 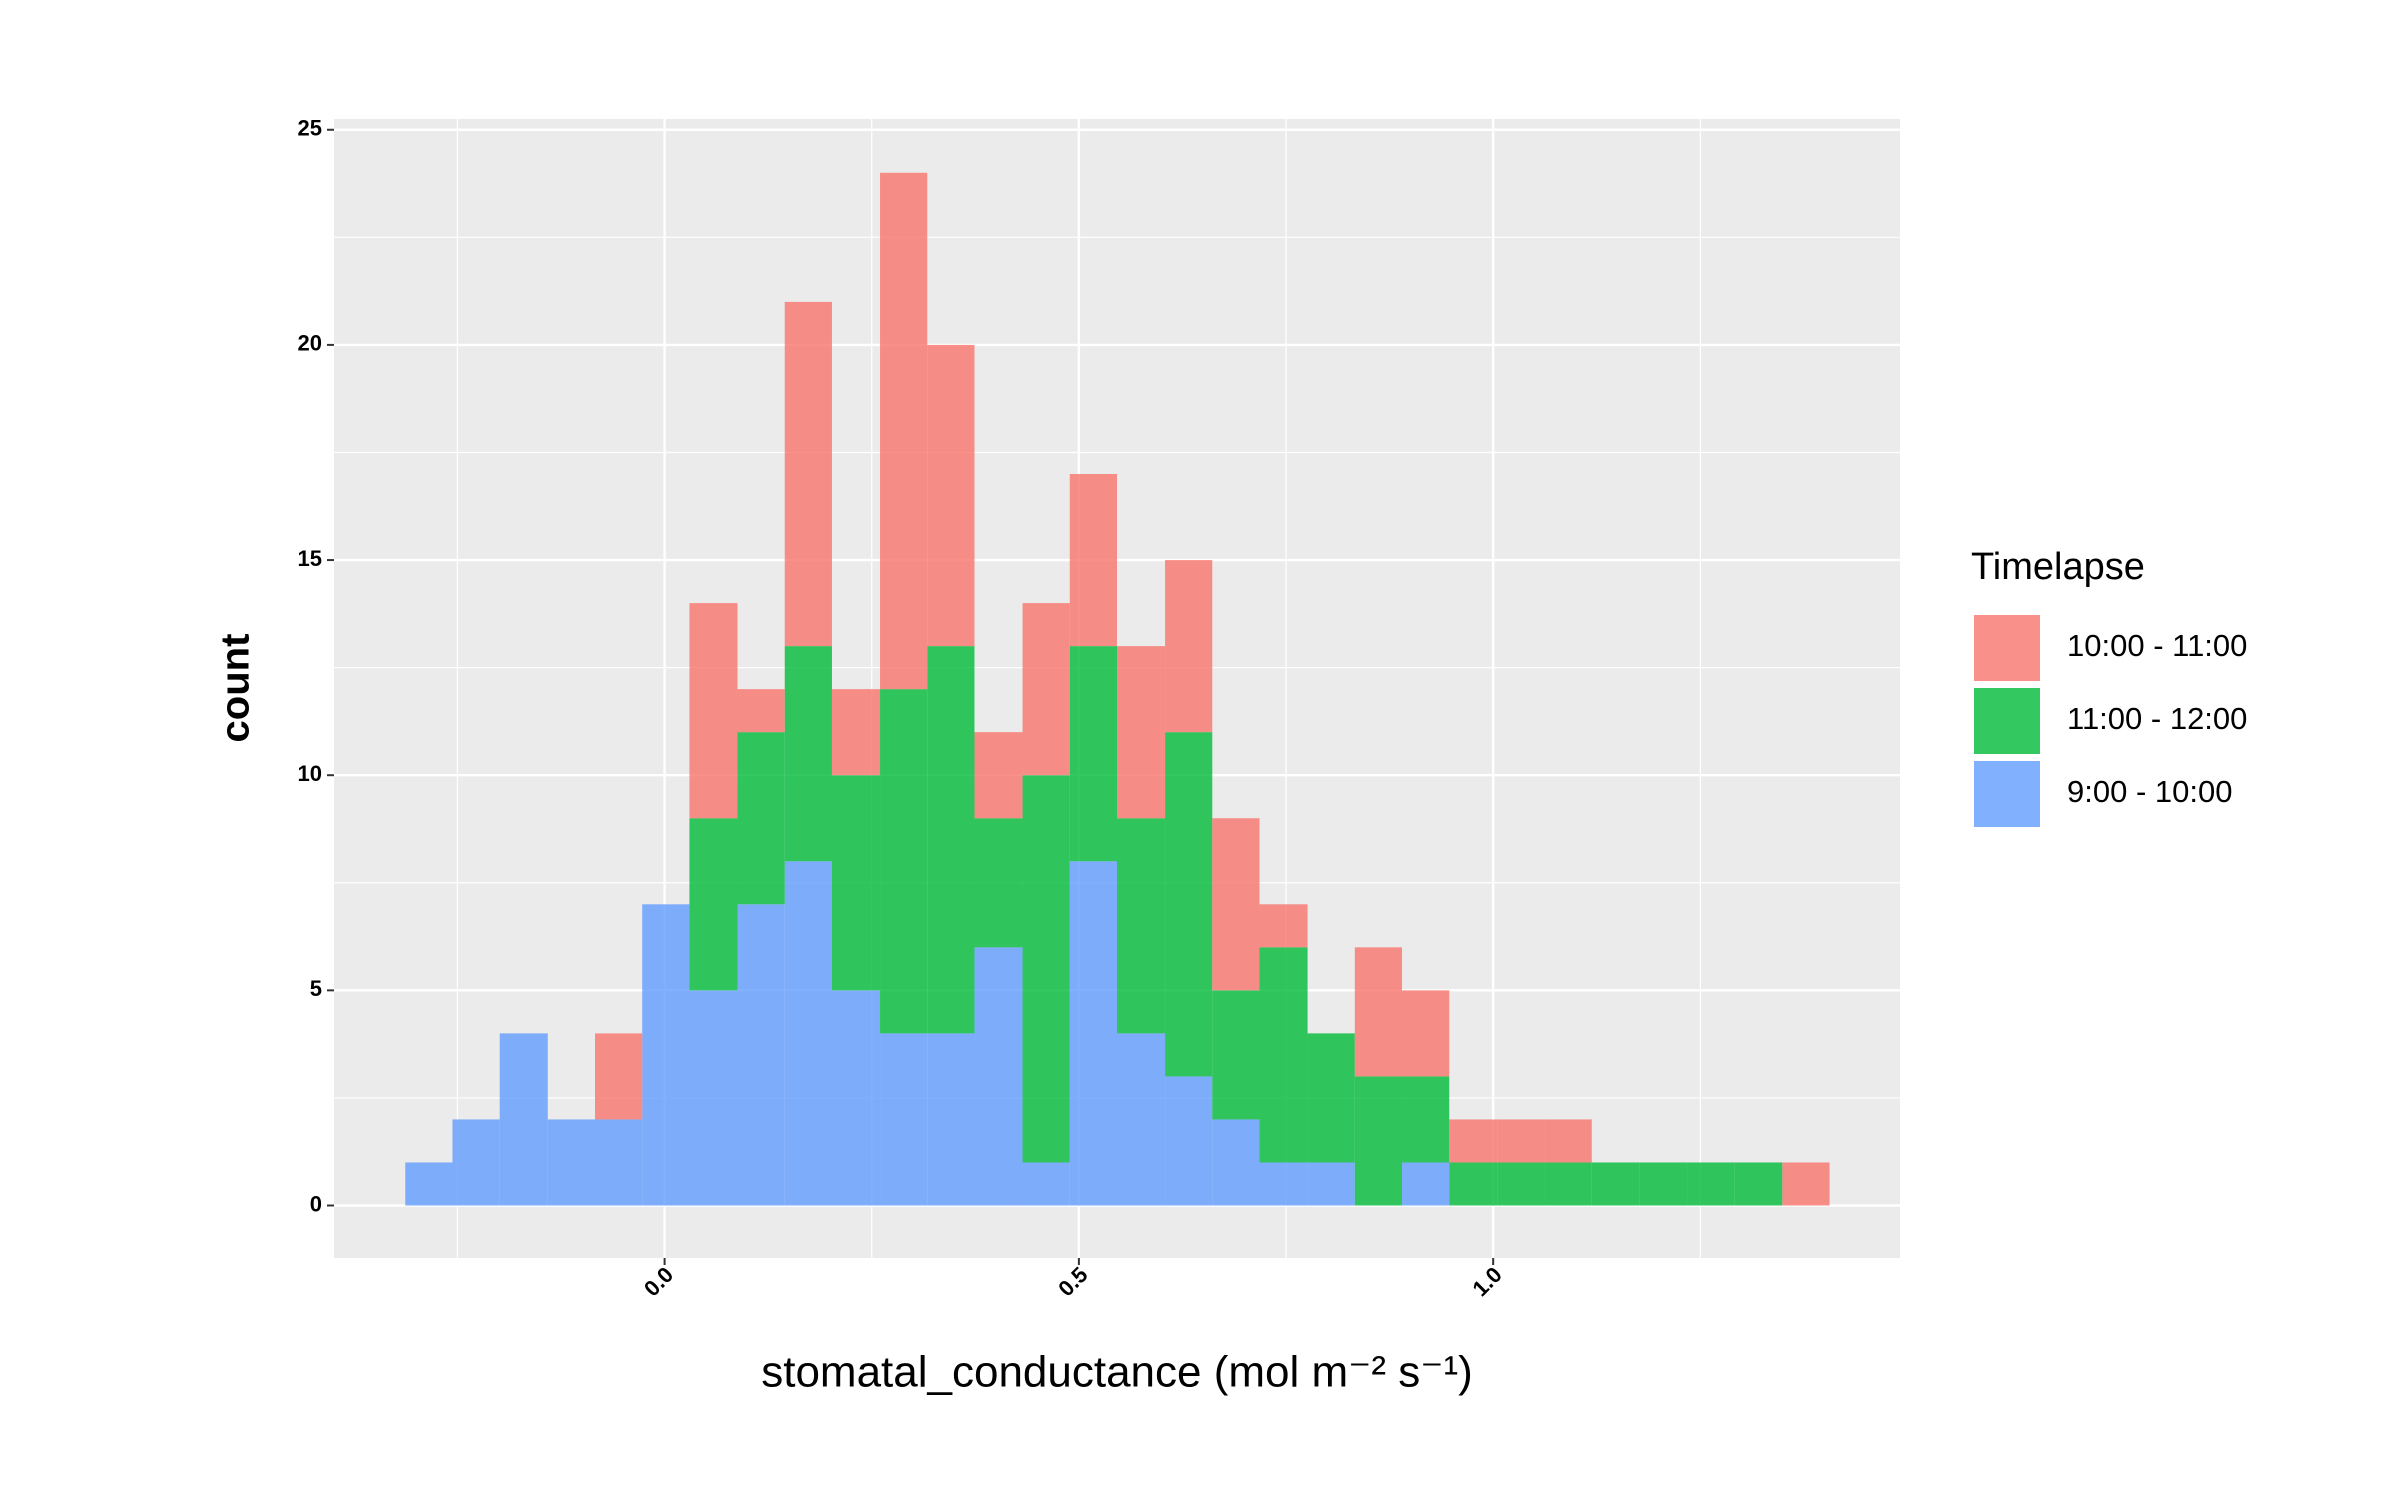 What do you see at coordinates (1487, 1281) in the screenshot?
I see `x-tick-label: 1.0` at bounding box center [1487, 1281].